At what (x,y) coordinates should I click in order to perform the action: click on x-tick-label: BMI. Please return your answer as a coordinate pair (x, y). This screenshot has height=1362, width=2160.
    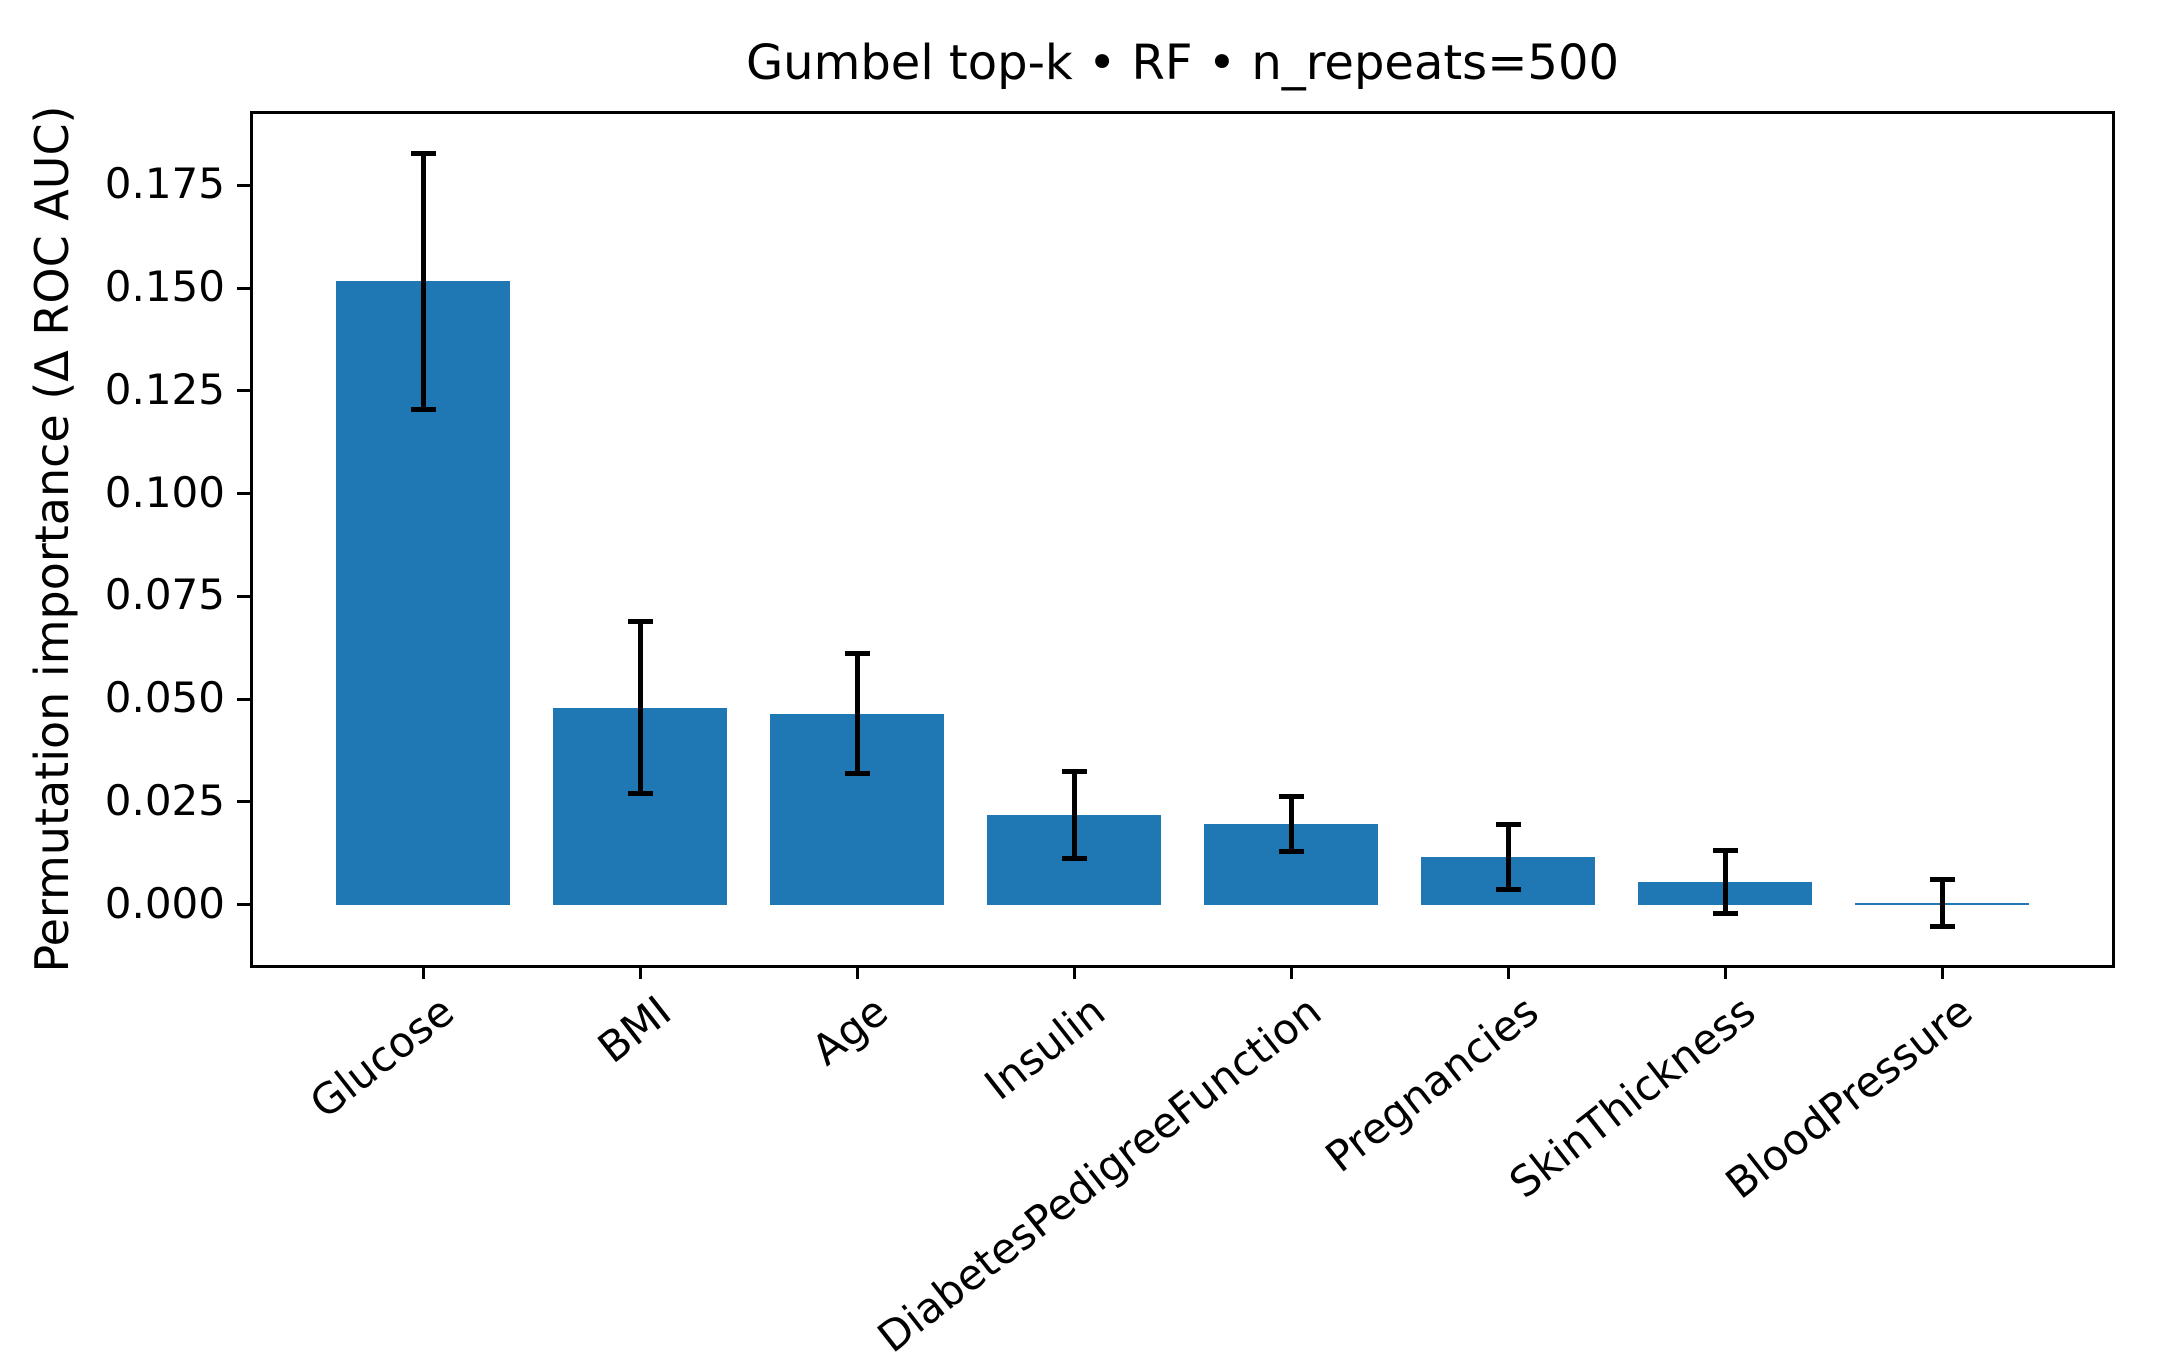
    Looking at the image, I should click on (634, 1029).